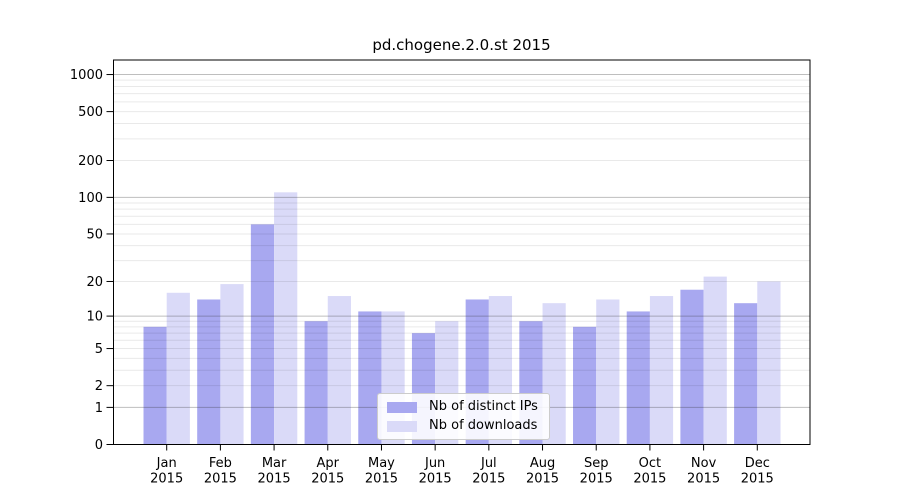  I want to click on legend-swatch-downloads, so click(402, 426).